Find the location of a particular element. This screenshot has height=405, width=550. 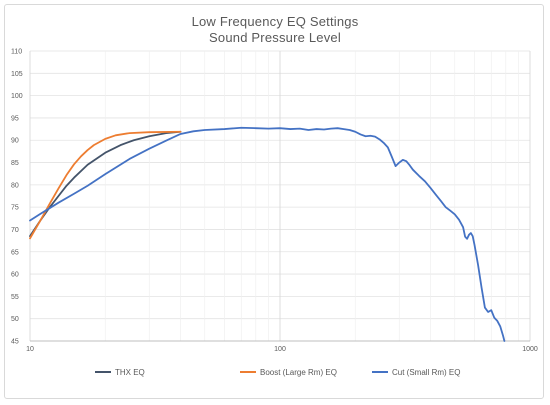

y-tick-label: 45 is located at coordinates (15, 342).